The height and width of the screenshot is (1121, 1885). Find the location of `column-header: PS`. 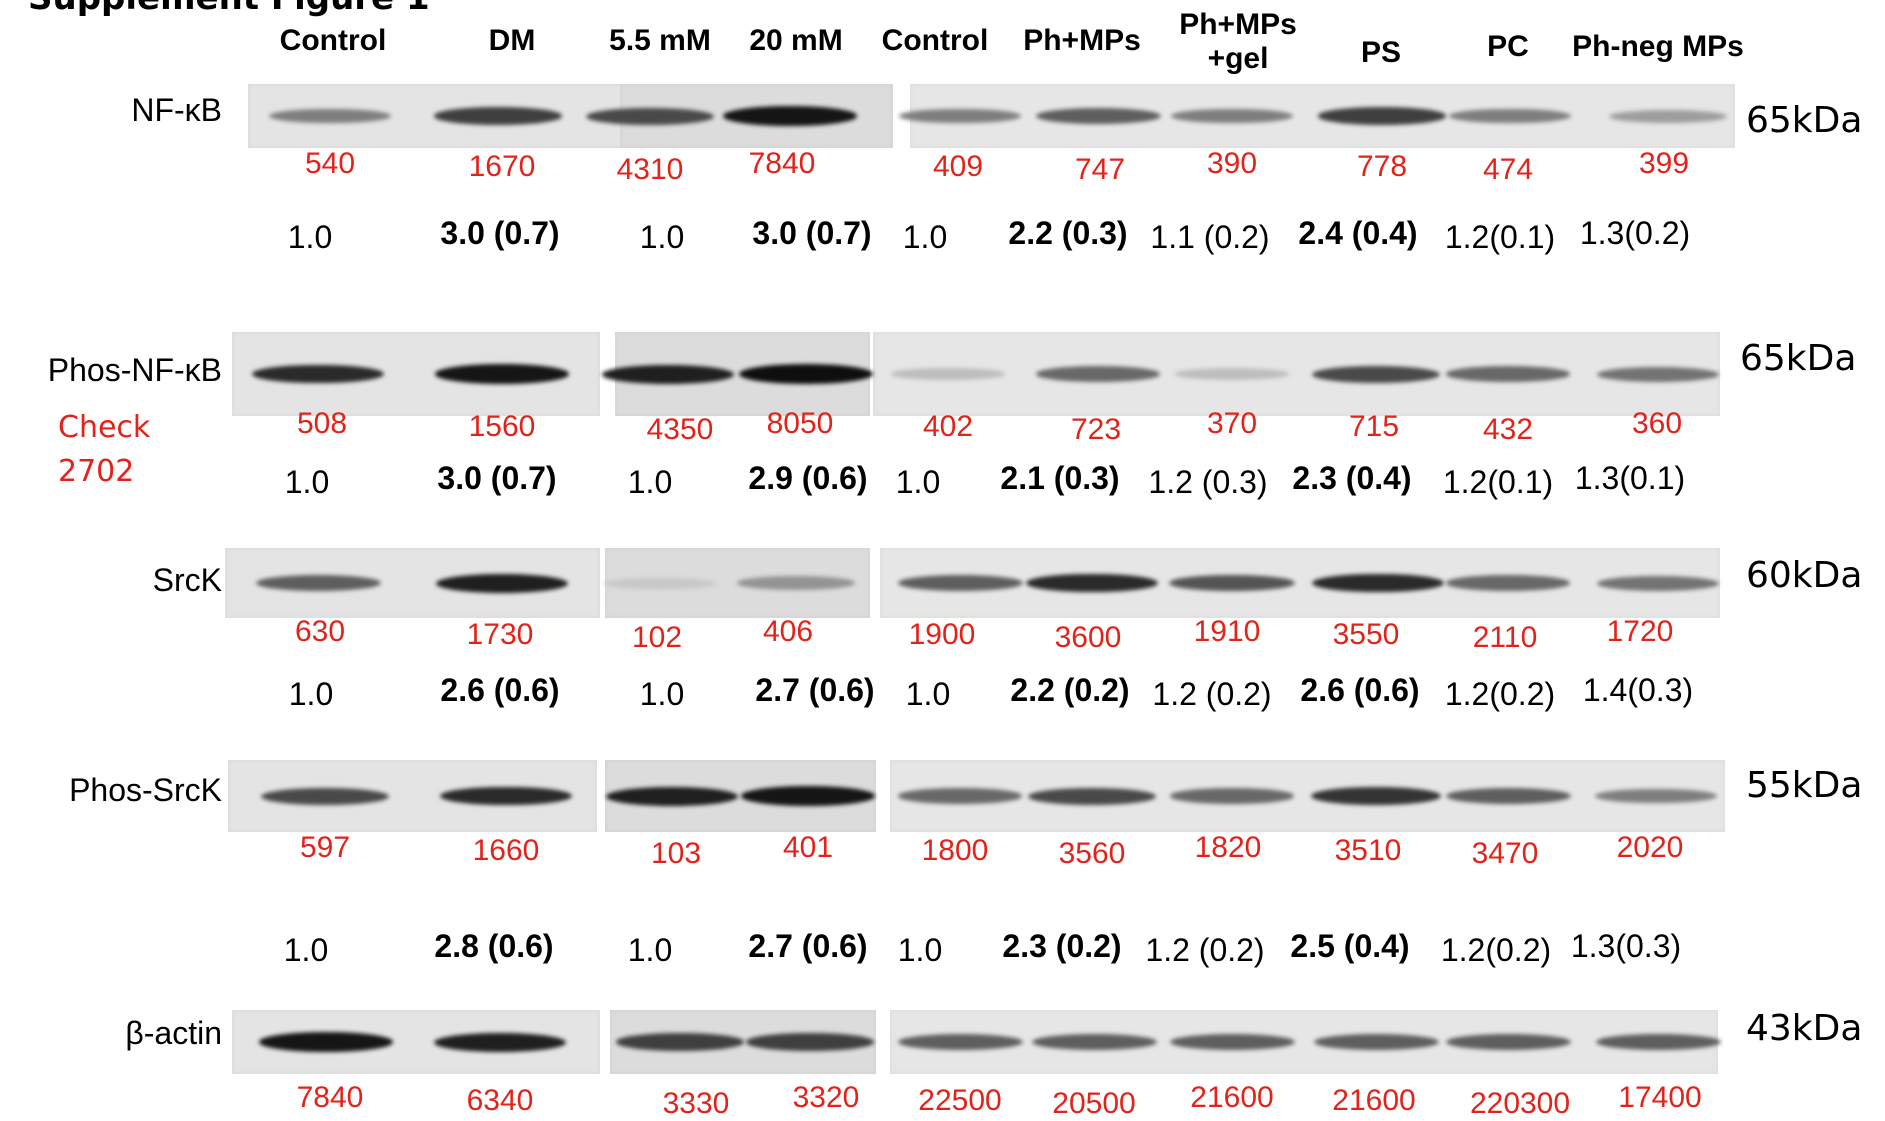

column-header: PS is located at coordinates (1381, 52).